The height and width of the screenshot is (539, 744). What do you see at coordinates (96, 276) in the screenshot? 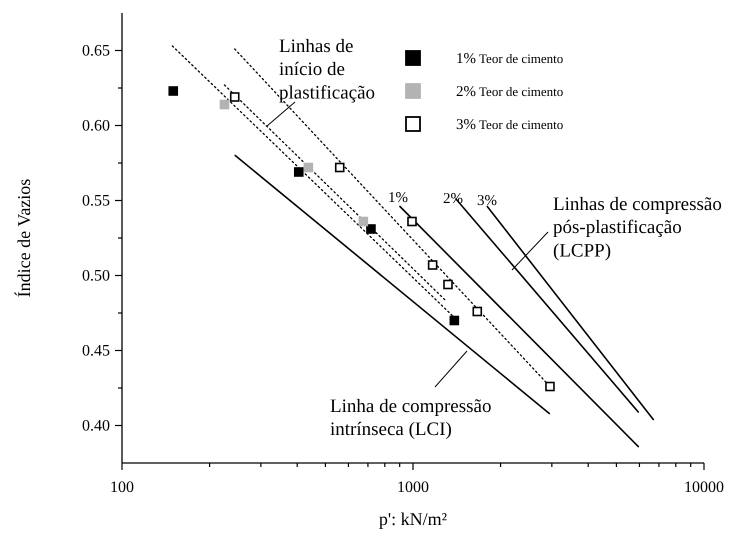
I see `y-tick-label: 0.50` at bounding box center [96, 276].